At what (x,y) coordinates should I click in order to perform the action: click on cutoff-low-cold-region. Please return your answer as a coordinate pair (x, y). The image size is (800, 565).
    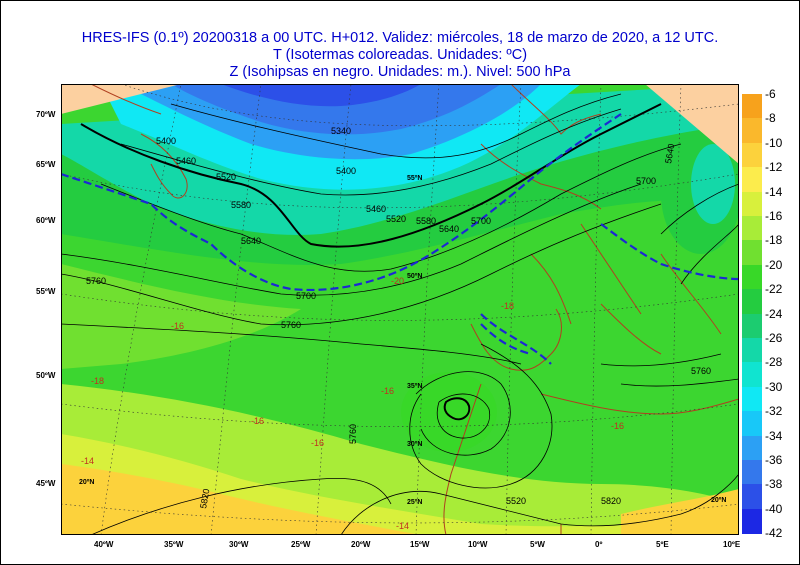
    Looking at the image, I should click on (449, 412).